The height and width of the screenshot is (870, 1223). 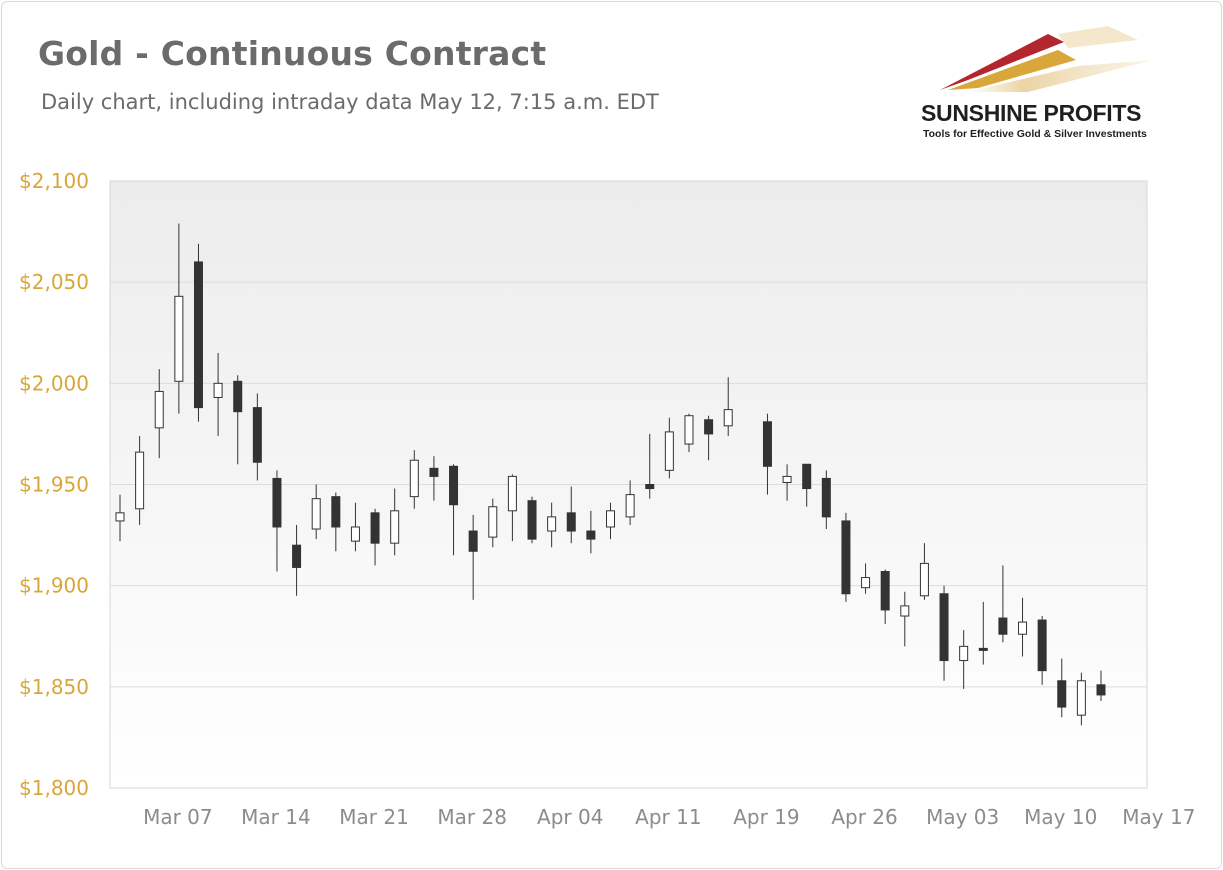 What do you see at coordinates (54, 586) in the screenshot?
I see `y-tick-label: $1,900` at bounding box center [54, 586].